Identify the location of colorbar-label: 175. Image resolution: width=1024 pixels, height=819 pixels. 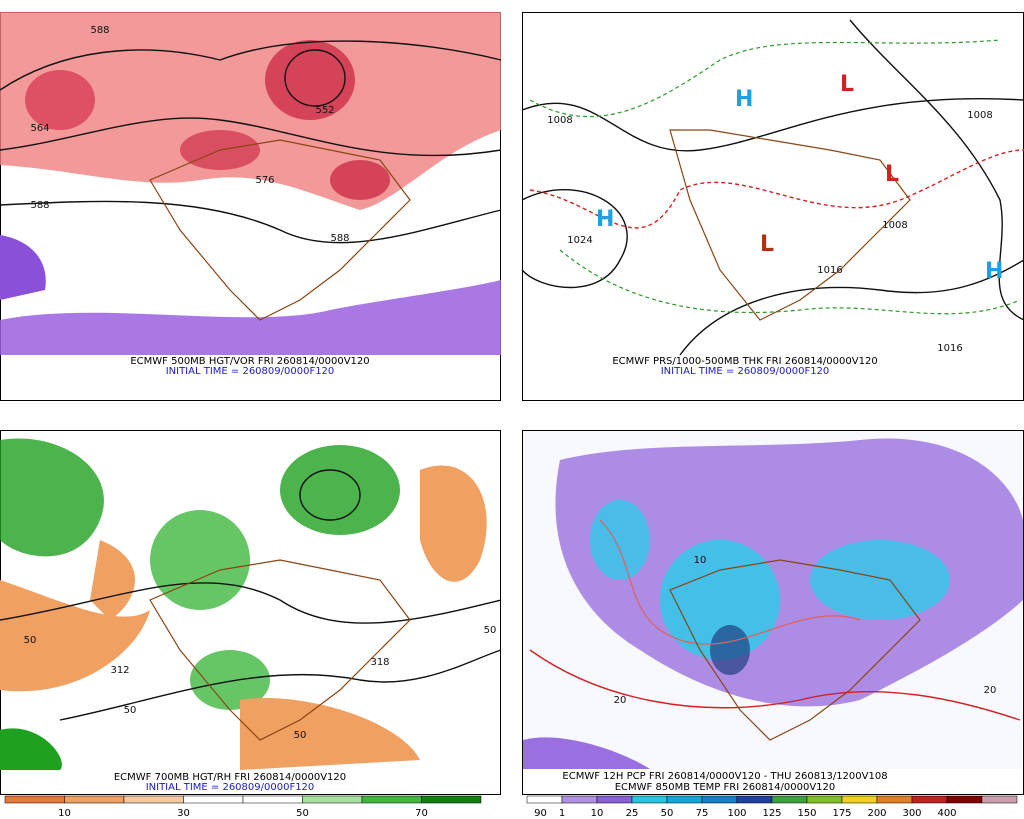
(841, 813).